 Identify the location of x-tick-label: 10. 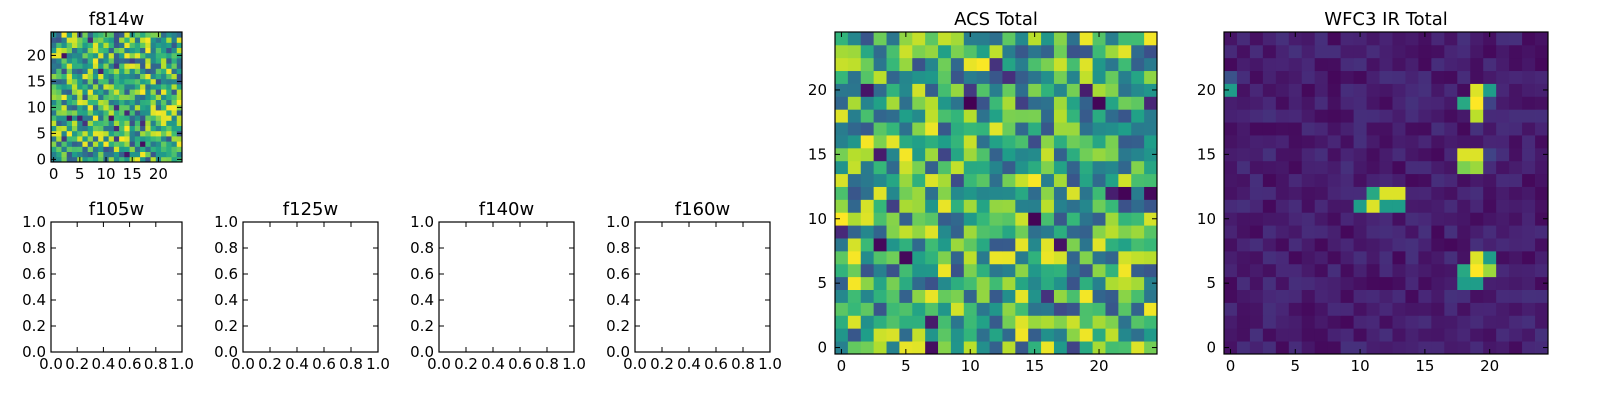
(105, 174).